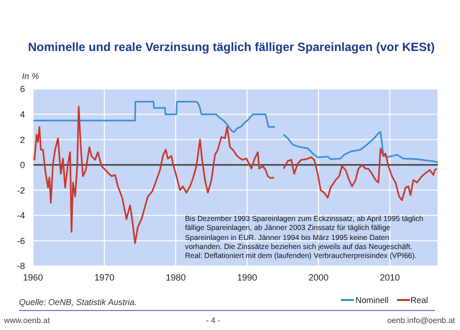 The image size is (460, 330). Describe the element at coordinates (176, 277) in the screenshot. I see `x-tick-label: 1980` at that location.